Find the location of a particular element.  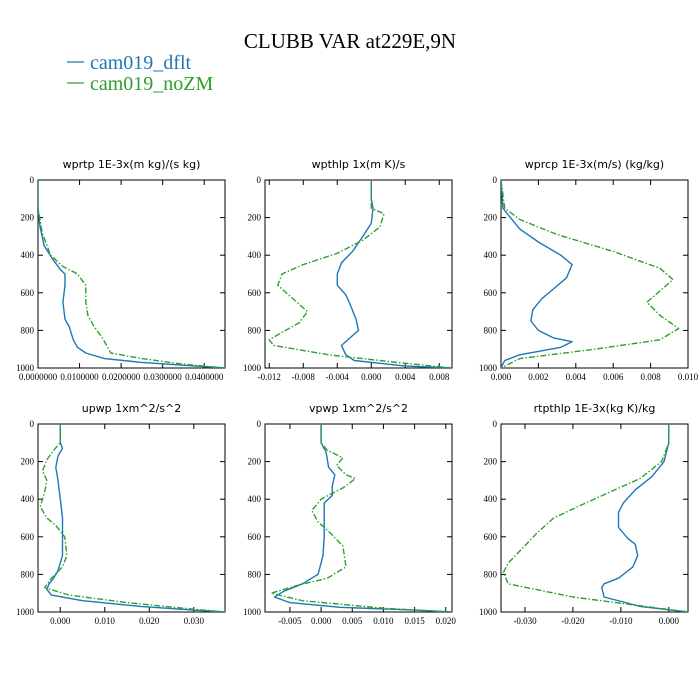

x-tick-label: -0.004 is located at coordinates (338, 377).